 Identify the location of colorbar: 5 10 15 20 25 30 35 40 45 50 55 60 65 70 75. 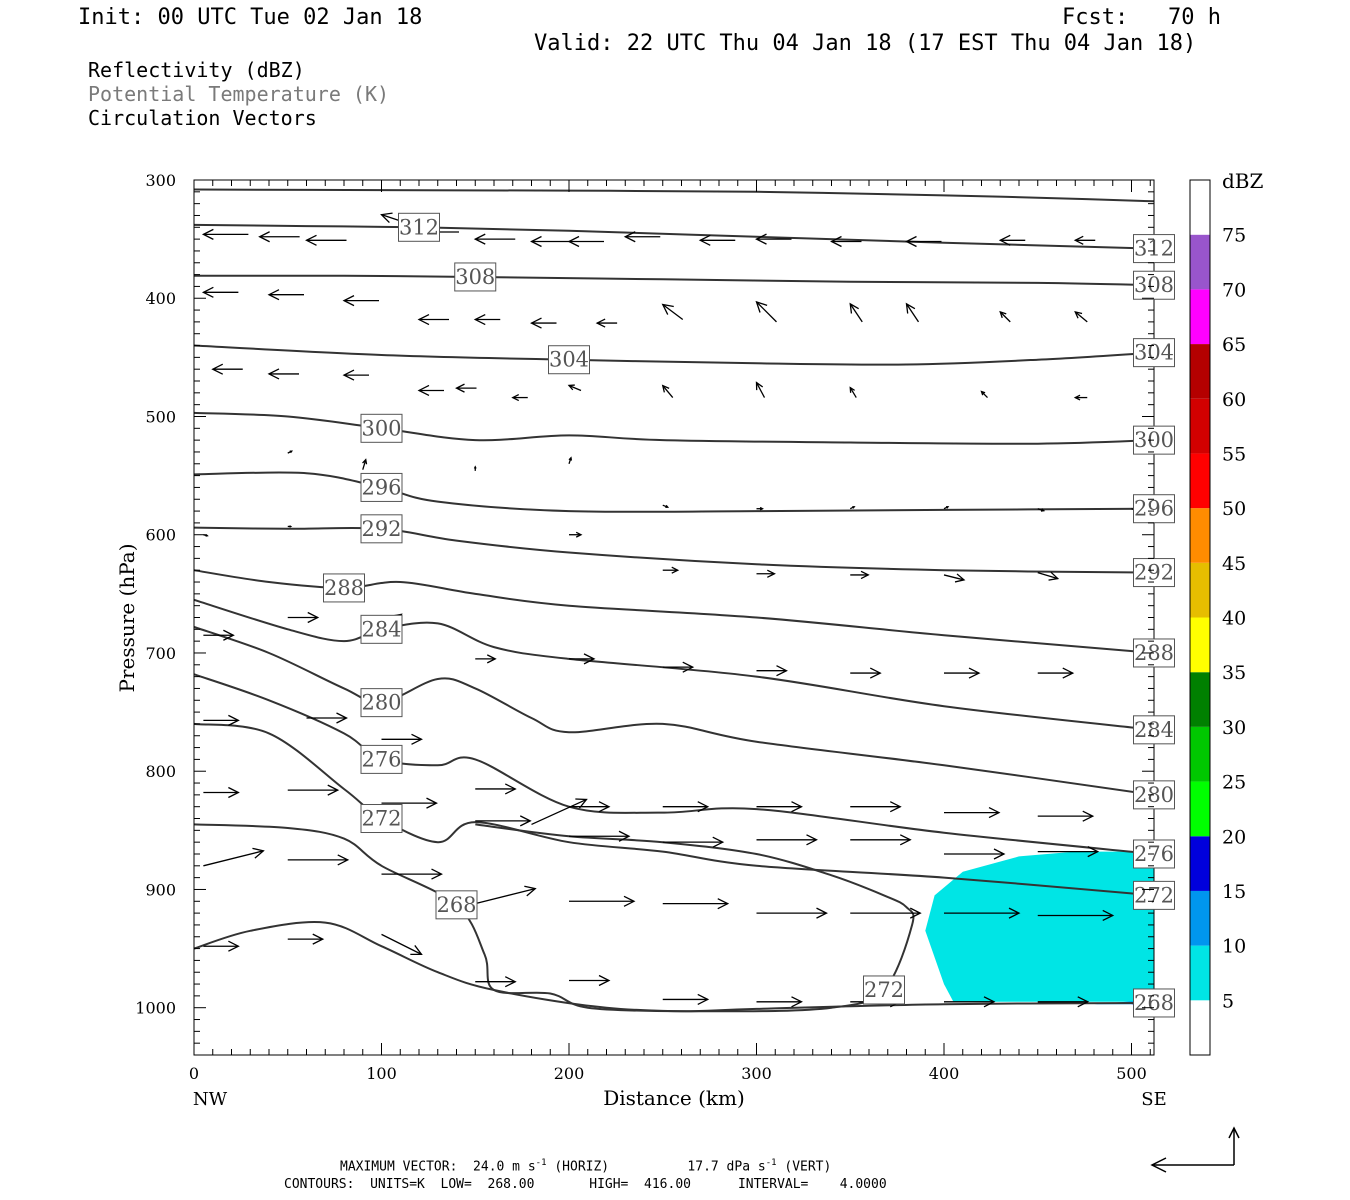
(1217, 617).